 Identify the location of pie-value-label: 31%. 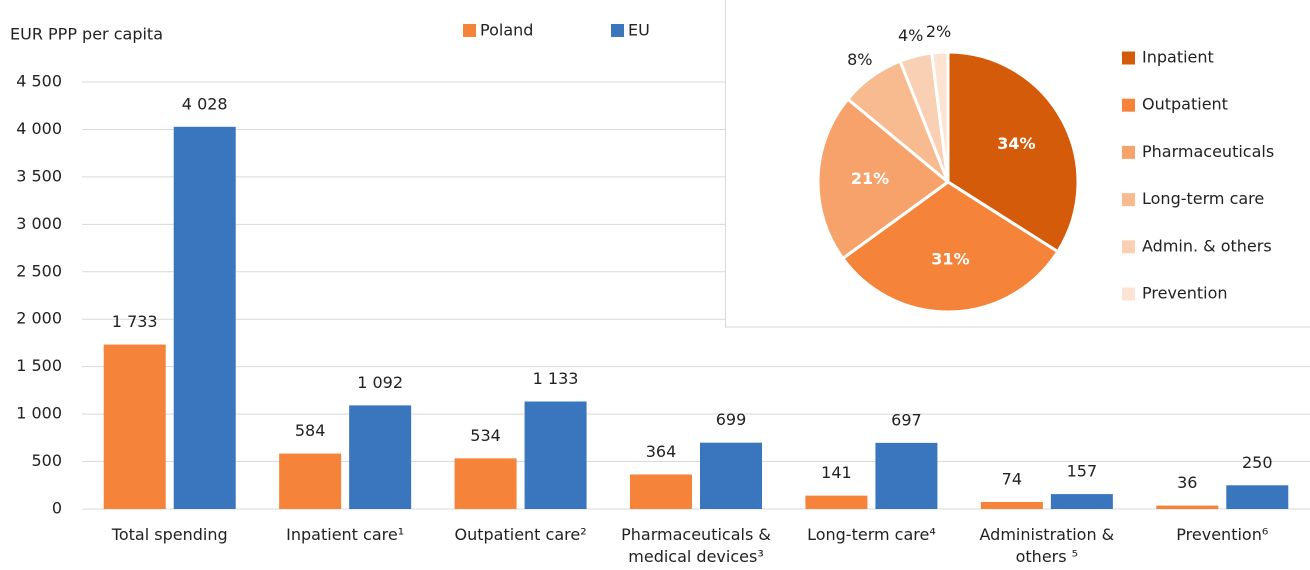
(950, 258).